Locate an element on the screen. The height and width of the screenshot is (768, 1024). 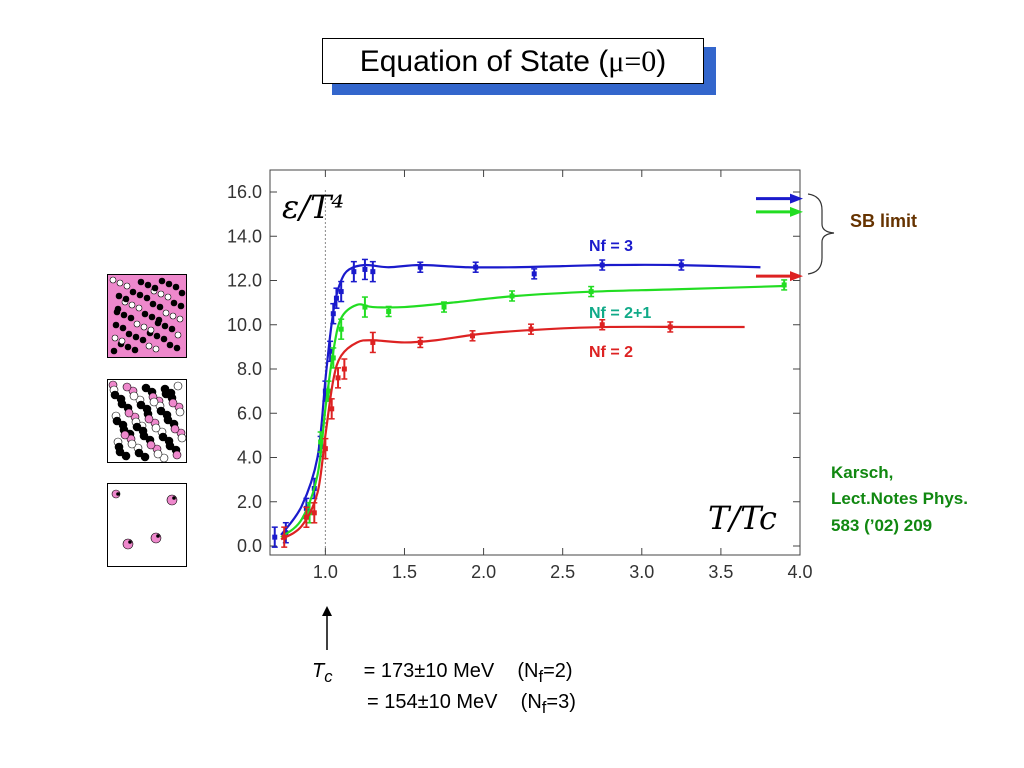
title-mu: μ=0 is located at coordinates (632, 61).